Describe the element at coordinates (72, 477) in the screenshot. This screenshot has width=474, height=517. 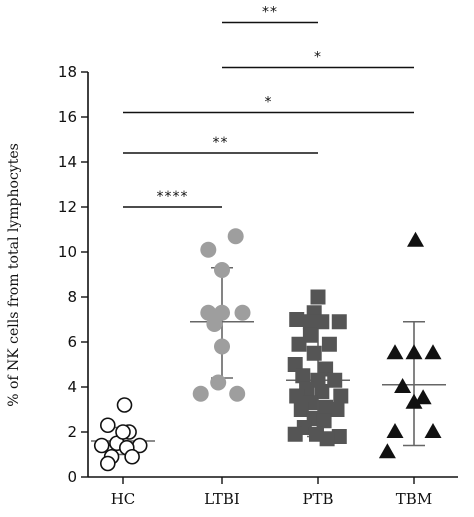
I see `y-tick-label: 0` at that location.